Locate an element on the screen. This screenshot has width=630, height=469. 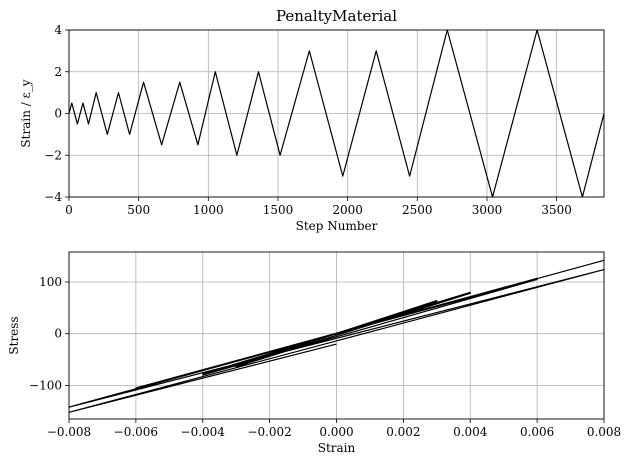
strain-history-y-tick-label-4: 4 is located at coordinates (58, 30).